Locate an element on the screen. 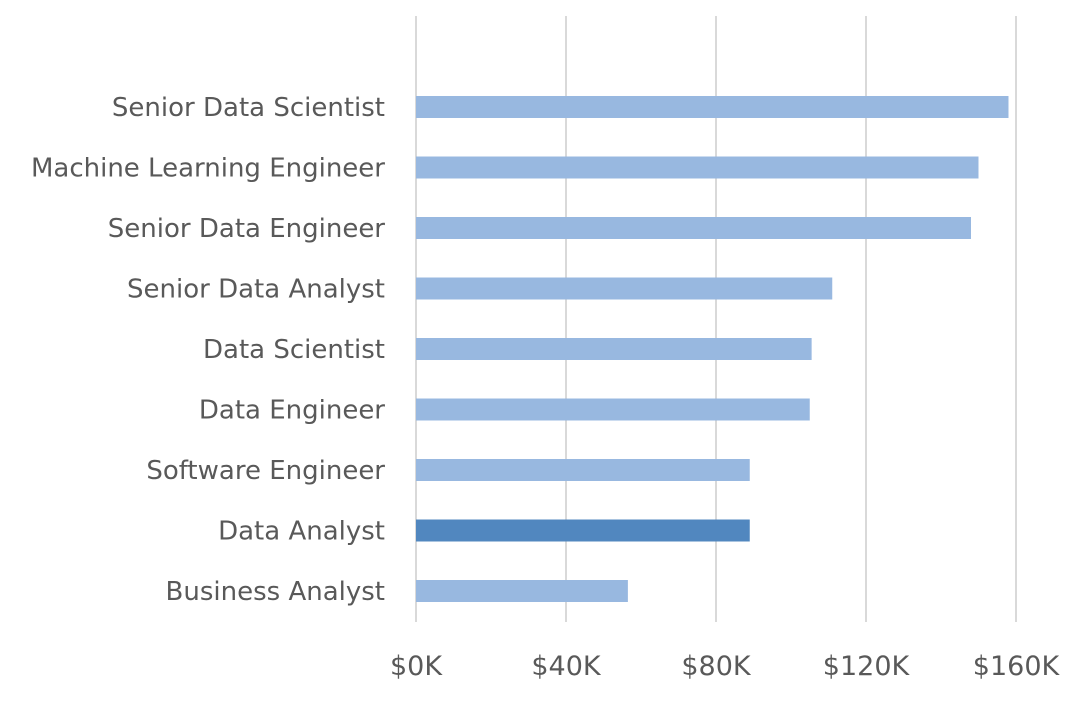 The image size is (1081, 713). bar-senior-data-scientist is located at coordinates (712, 107).